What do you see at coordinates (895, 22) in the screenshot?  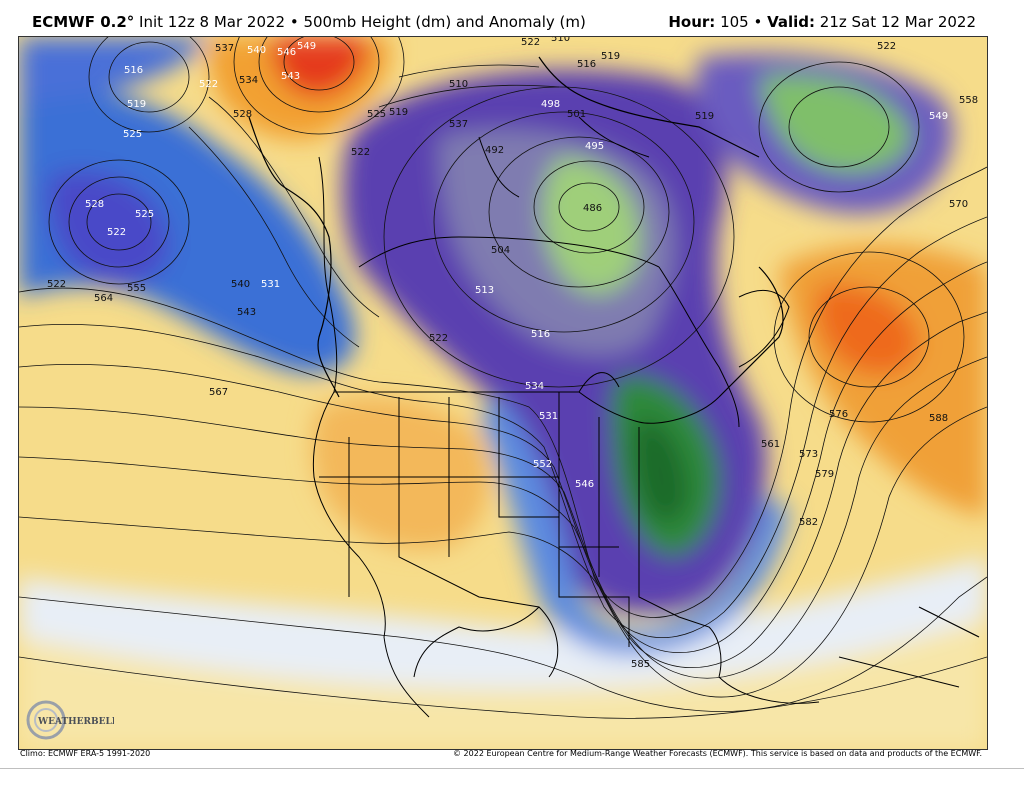 I see `valid-value: 21z Sat 12 Mar 2022` at bounding box center [895, 22].